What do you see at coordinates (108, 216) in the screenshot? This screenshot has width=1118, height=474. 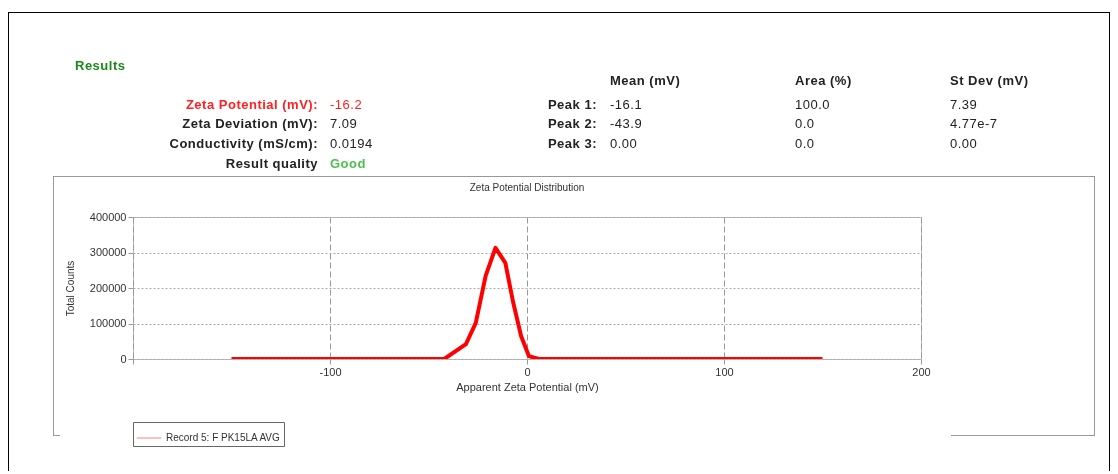 I see `y-tick-label: 400000` at bounding box center [108, 216].